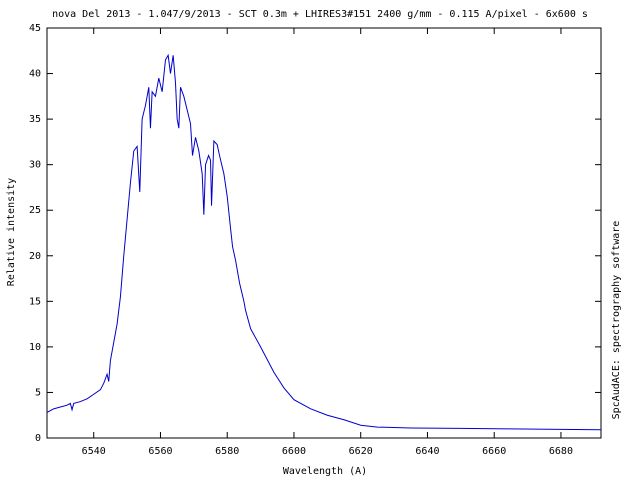  Describe the element at coordinates (35, 74) in the screenshot. I see `y-tick-label: 40` at that location.